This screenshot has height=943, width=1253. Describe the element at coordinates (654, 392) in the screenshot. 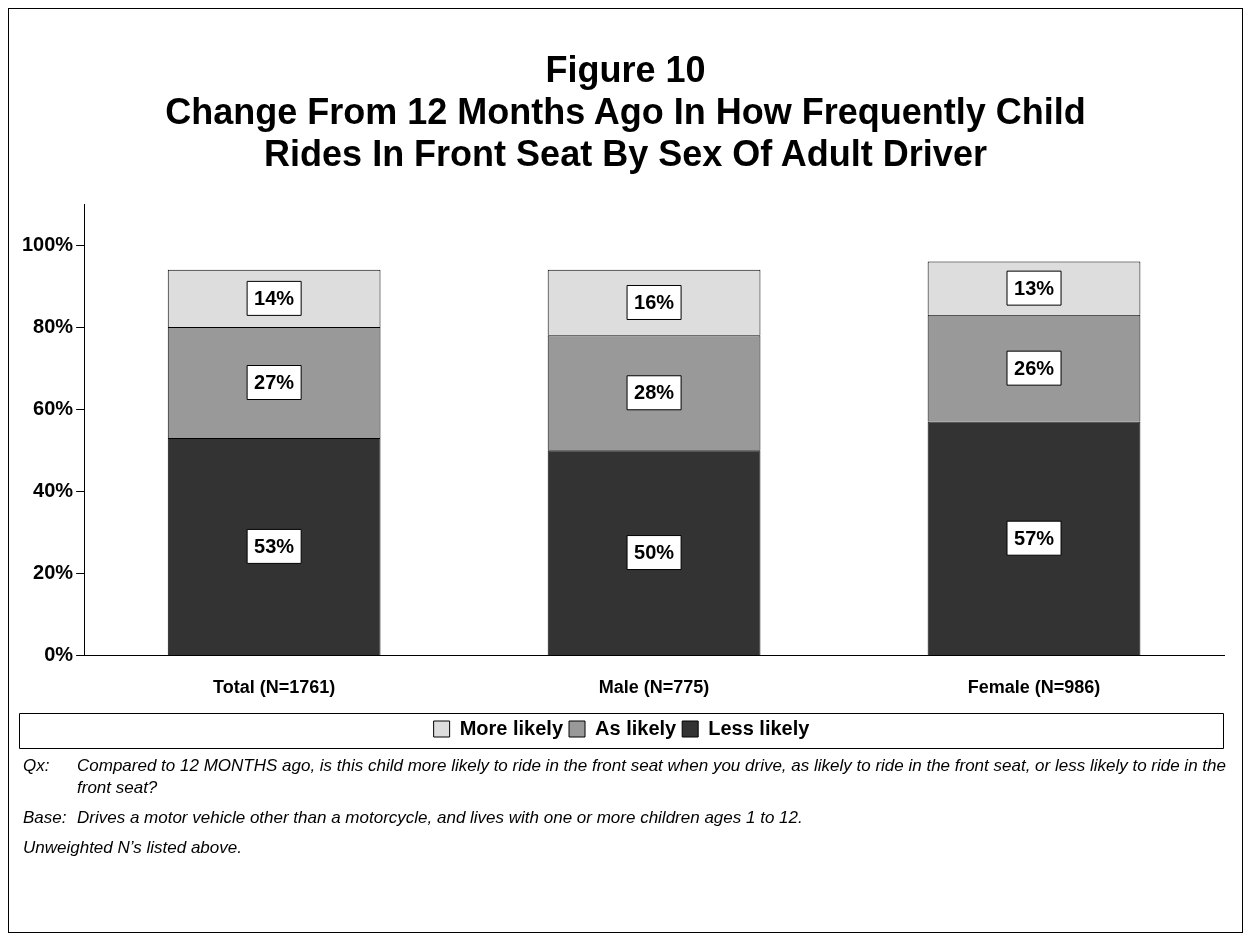

I see `text: 28%` at that location.